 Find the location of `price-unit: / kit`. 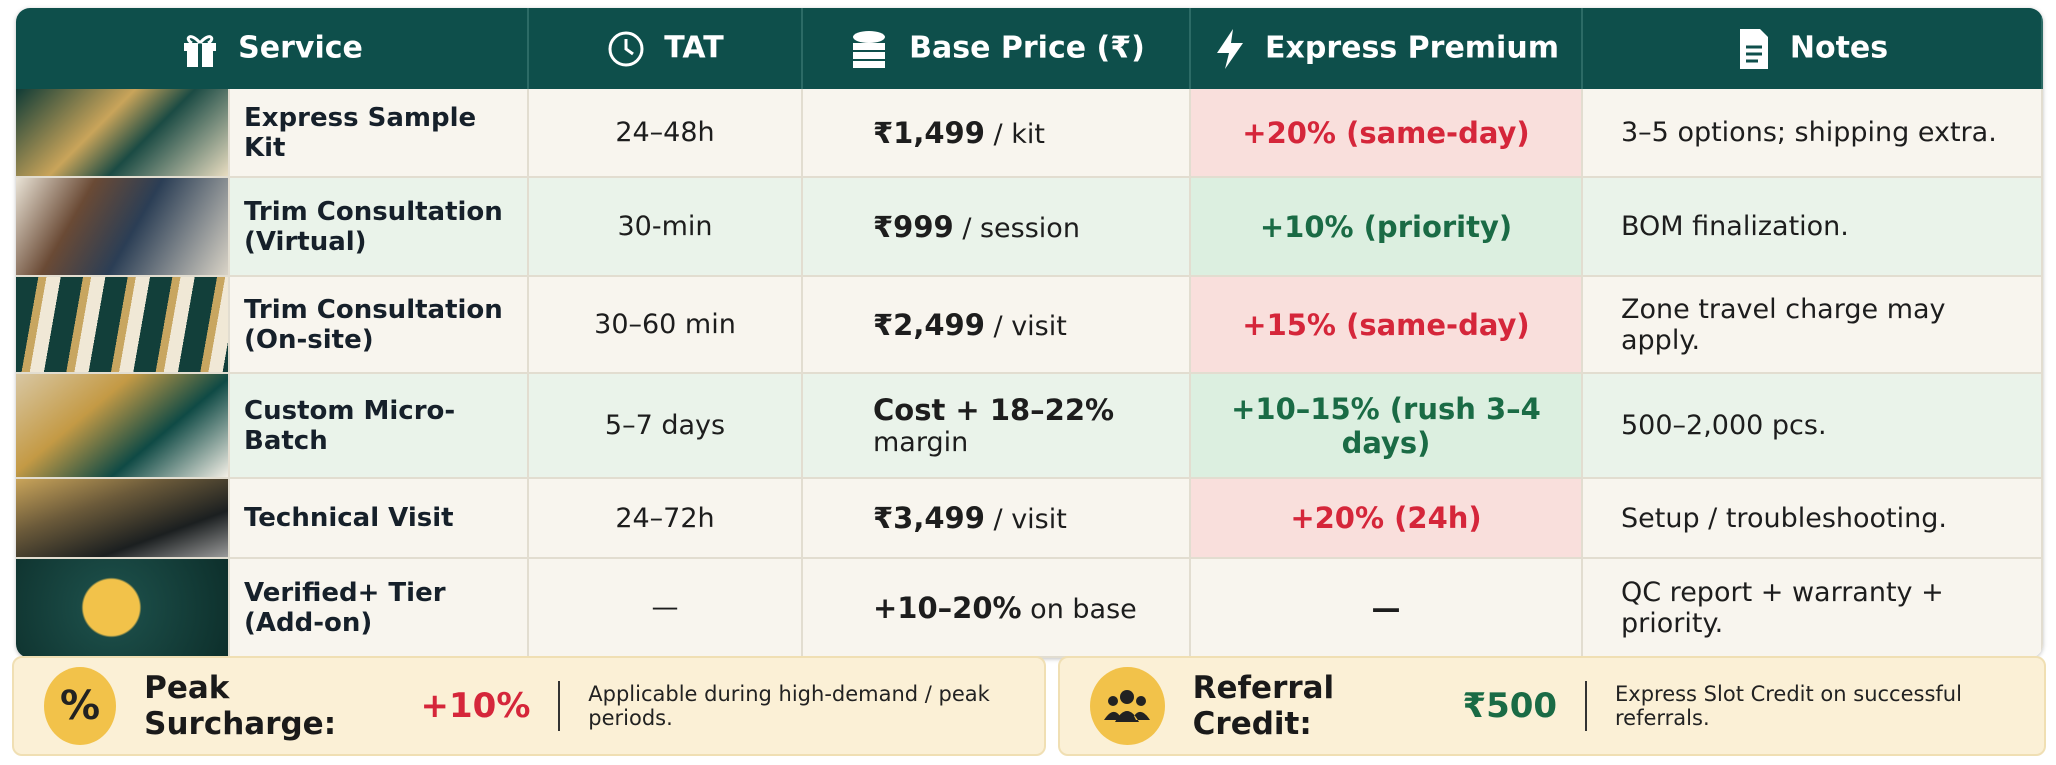

price-unit: / kit is located at coordinates (1019, 134).